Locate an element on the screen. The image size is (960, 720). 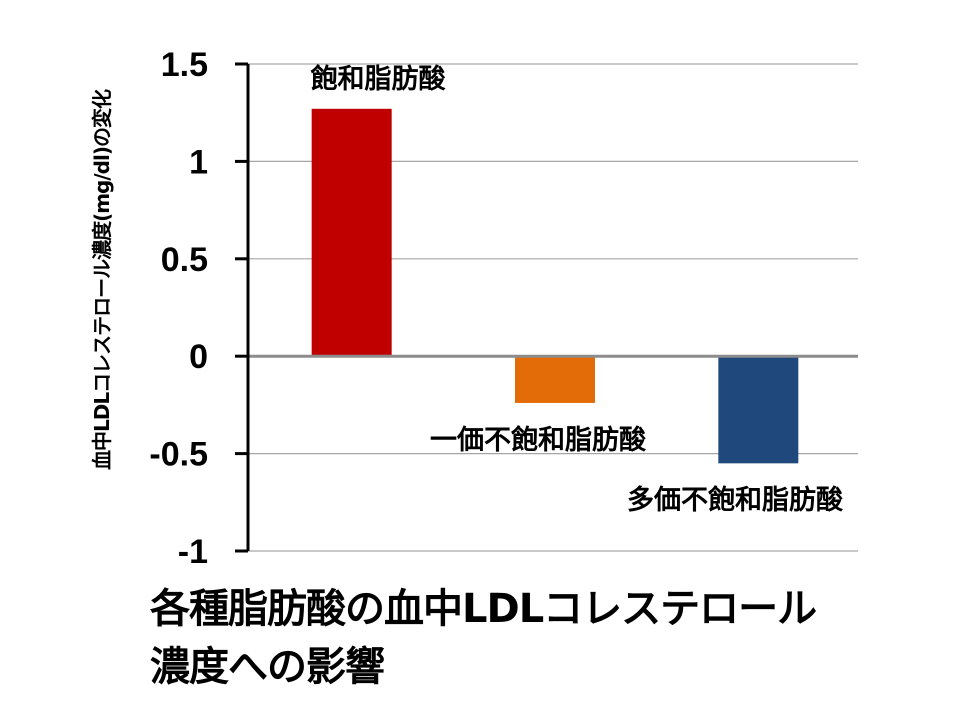
y-tick-label: -0.5 is located at coordinates (178, 455).